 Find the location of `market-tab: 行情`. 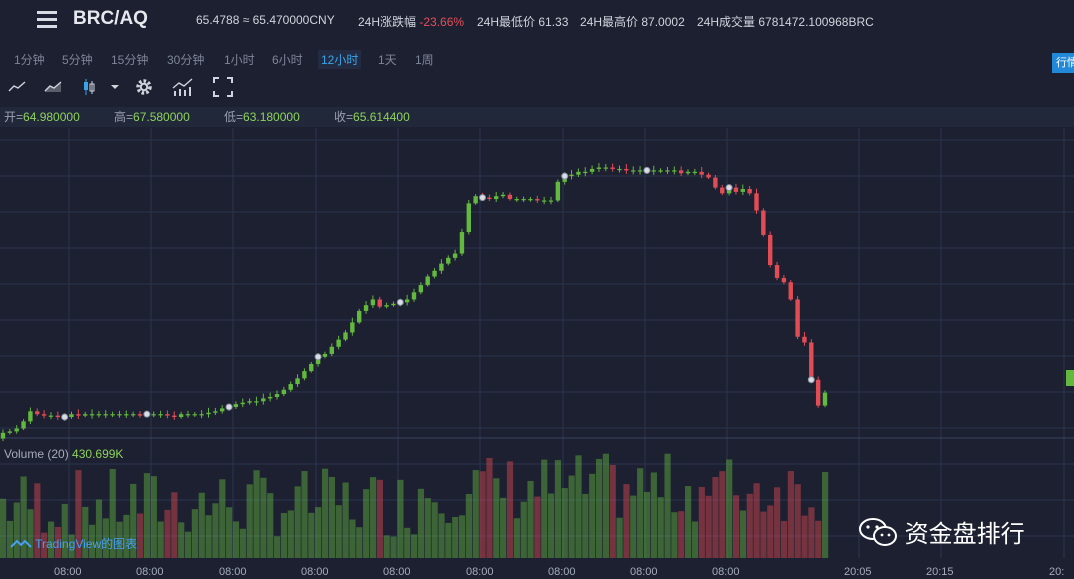

market-tab: 行情 is located at coordinates (1063, 63).